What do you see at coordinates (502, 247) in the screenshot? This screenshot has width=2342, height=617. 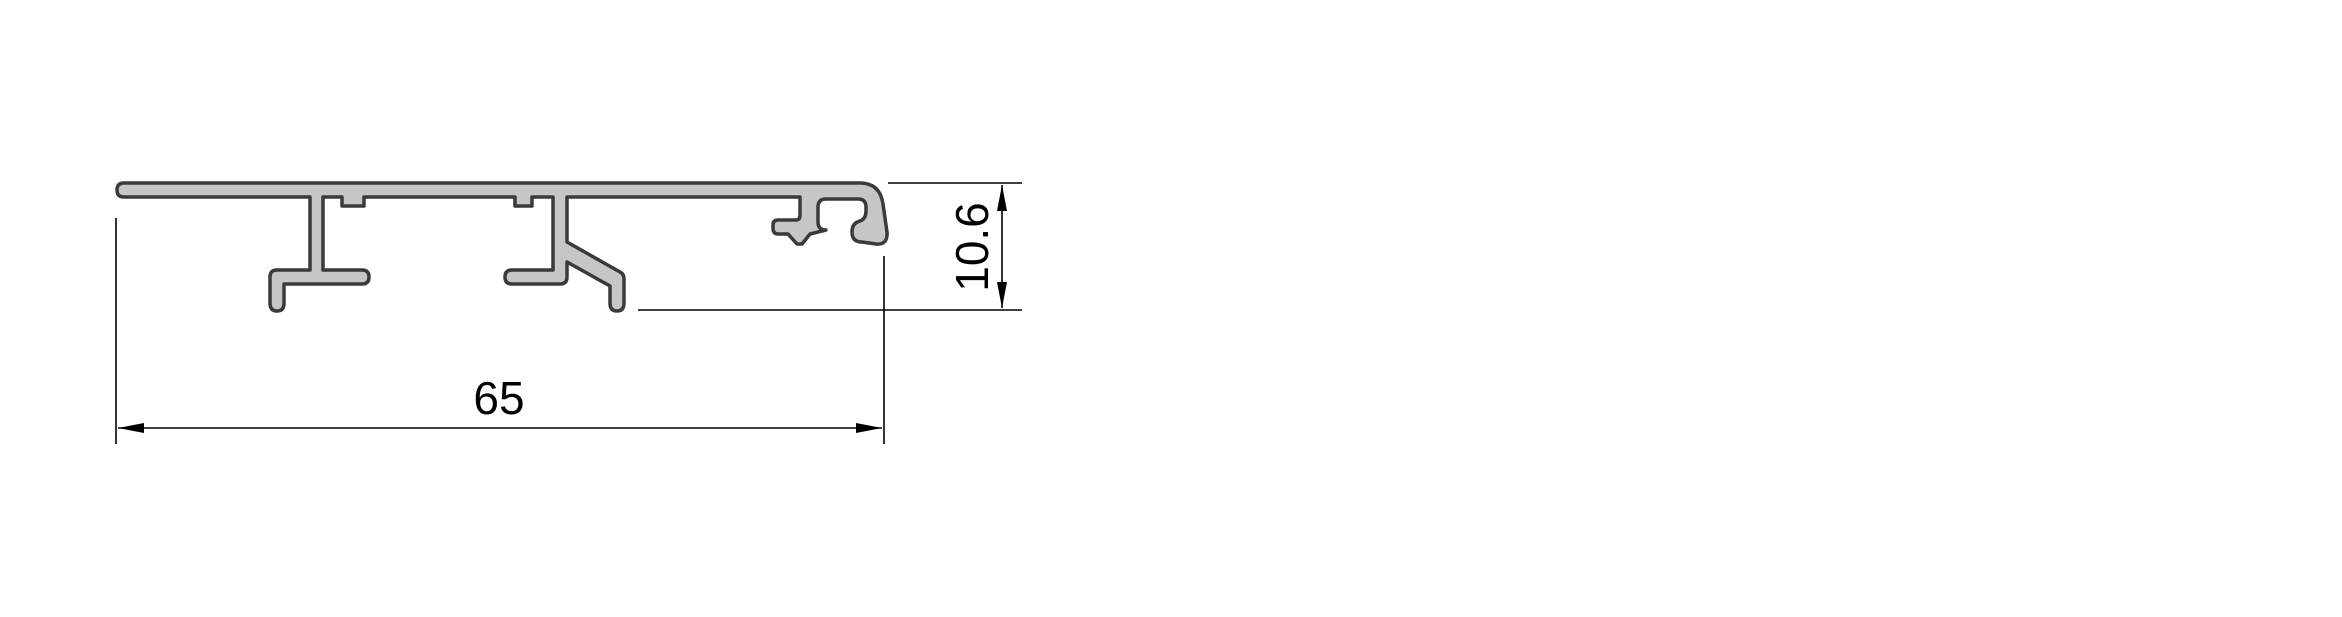 I see `aluminium-profile-section` at bounding box center [502, 247].